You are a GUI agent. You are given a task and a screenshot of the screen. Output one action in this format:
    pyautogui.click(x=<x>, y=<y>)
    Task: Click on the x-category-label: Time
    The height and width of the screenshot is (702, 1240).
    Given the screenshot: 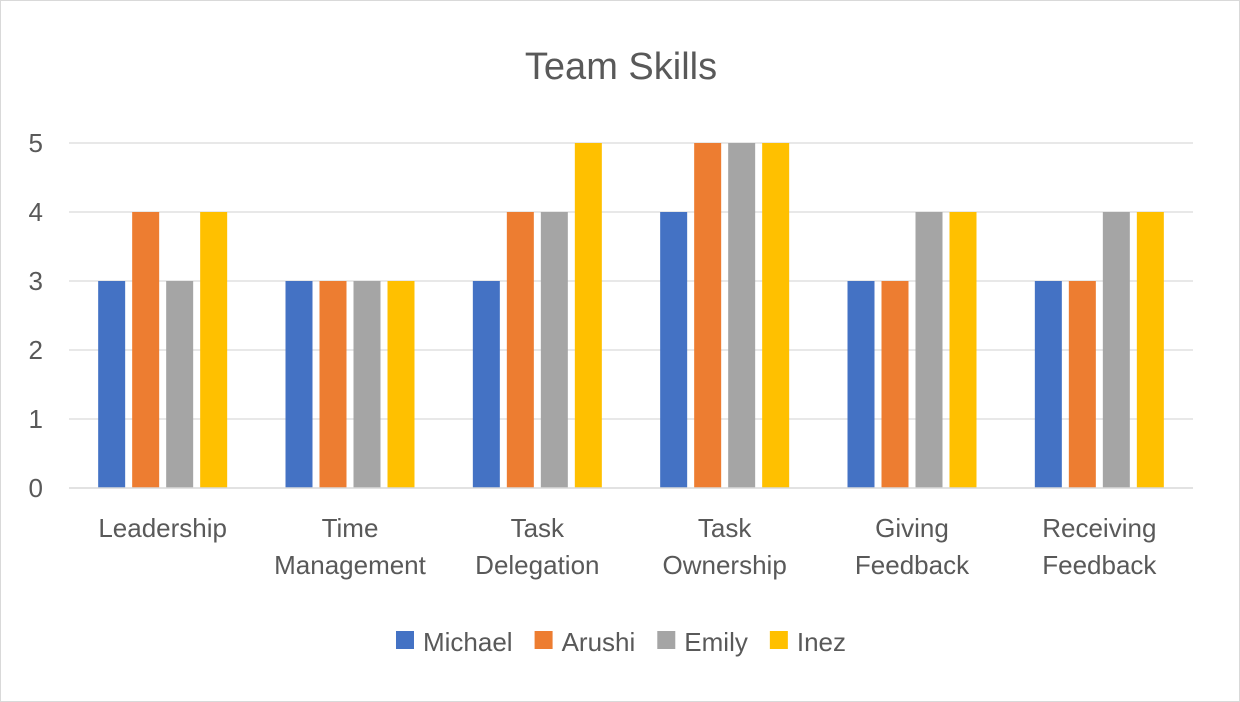 What is the action you would take?
    pyautogui.click(x=350, y=528)
    